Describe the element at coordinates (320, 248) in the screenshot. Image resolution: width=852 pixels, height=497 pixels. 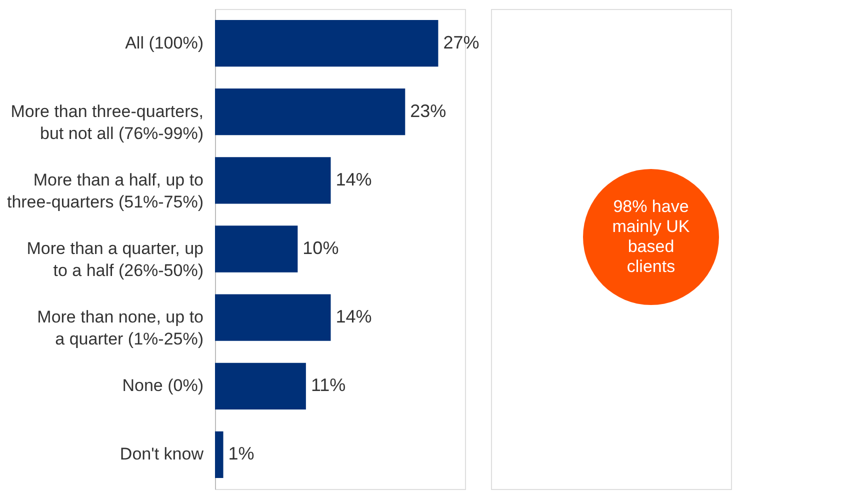
I see `data-label: 10%` at that location.